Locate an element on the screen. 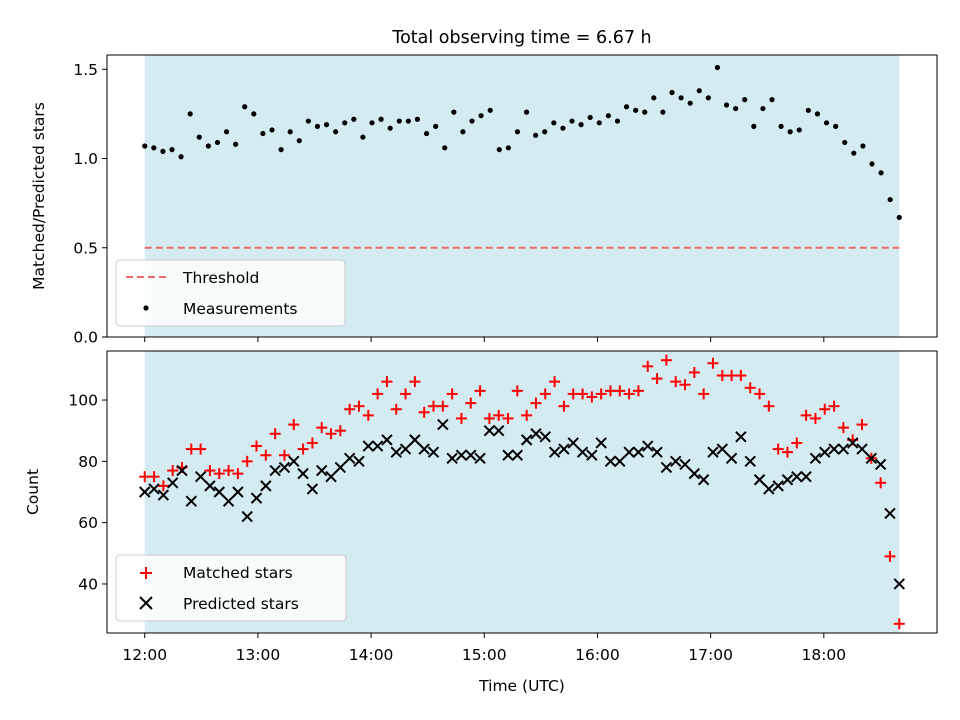  ratio-x-ticks is located at coordinates (484, 339).